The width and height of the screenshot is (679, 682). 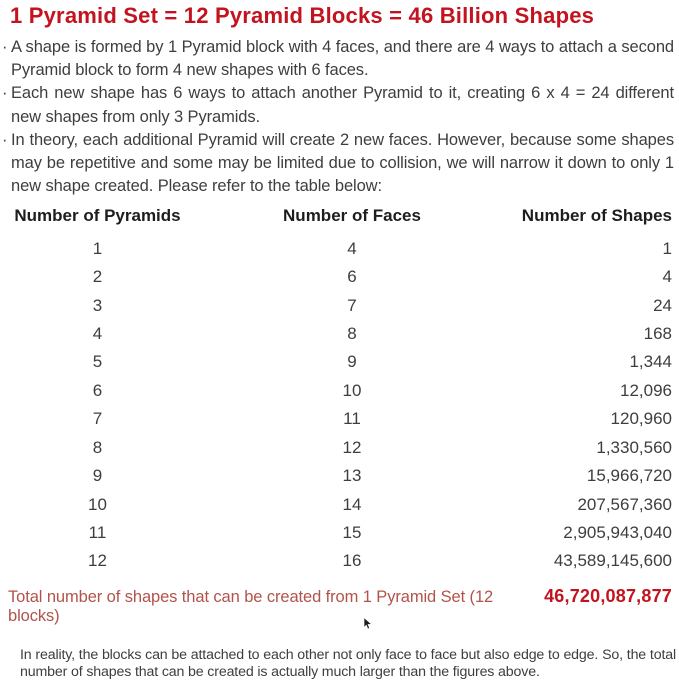 What do you see at coordinates (646, 390) in the screenshot?
I see `shapes-cell: 12,096` at bounding box center [646, 390].